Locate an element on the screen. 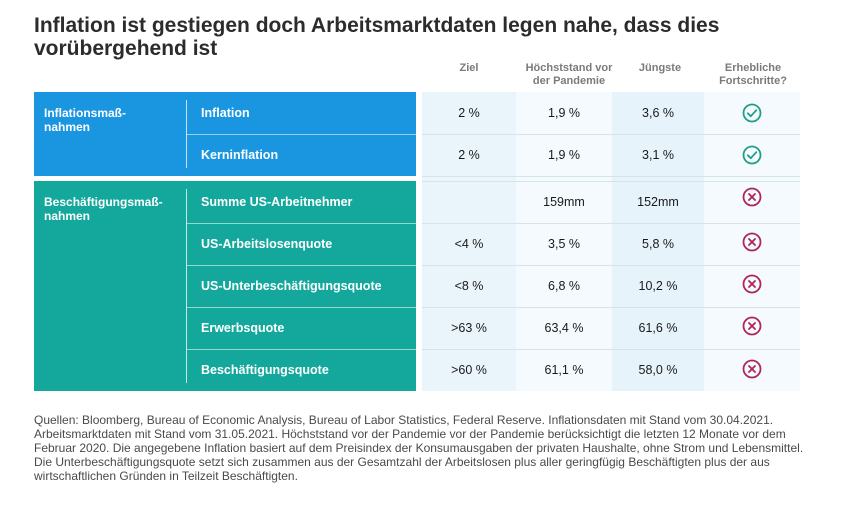 Image resolution: width=861 pixels, height=508 pixels. cell-target: <4 % is located at coordinates (469, 244).